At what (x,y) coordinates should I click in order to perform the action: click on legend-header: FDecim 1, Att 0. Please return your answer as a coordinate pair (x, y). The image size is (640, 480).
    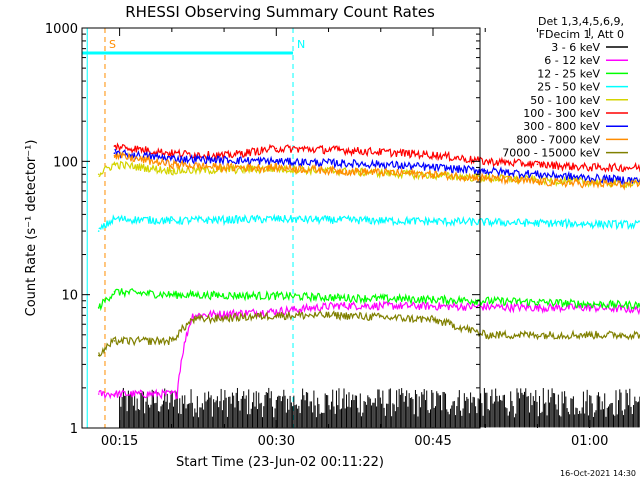
    Looking at the image, I should click on (581, 34).